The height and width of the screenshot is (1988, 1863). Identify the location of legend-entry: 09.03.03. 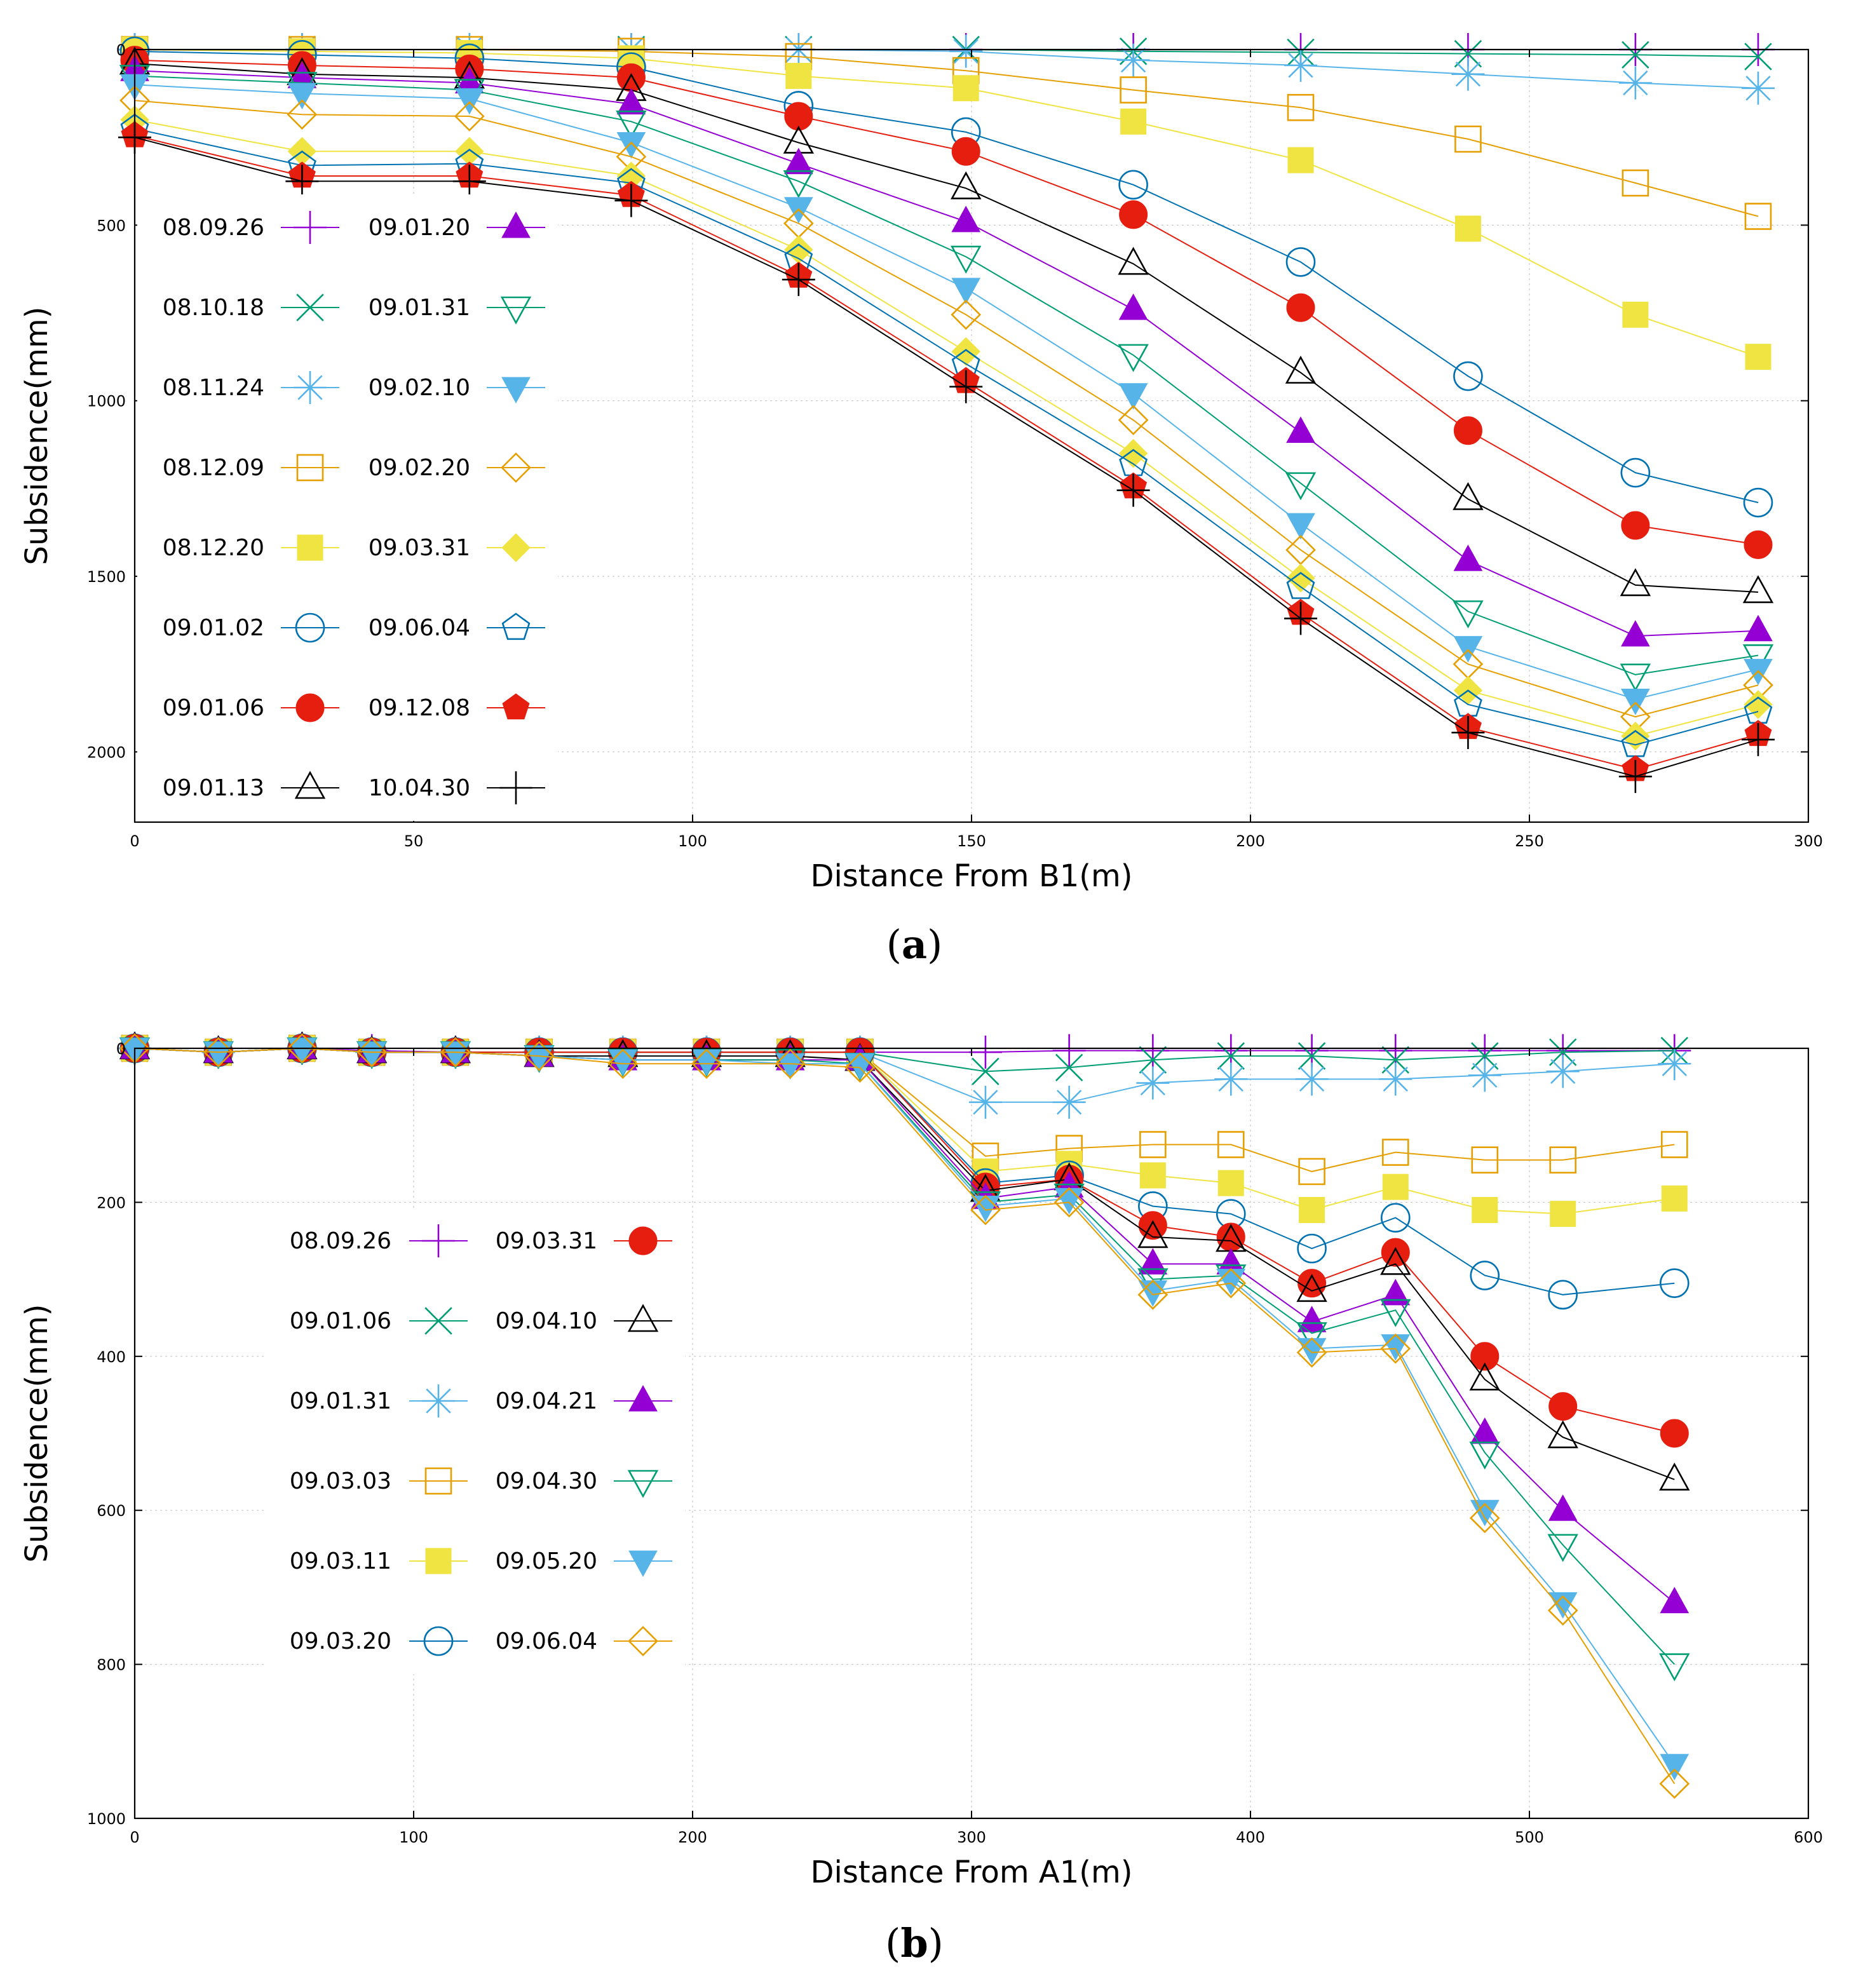
(379, 1481).